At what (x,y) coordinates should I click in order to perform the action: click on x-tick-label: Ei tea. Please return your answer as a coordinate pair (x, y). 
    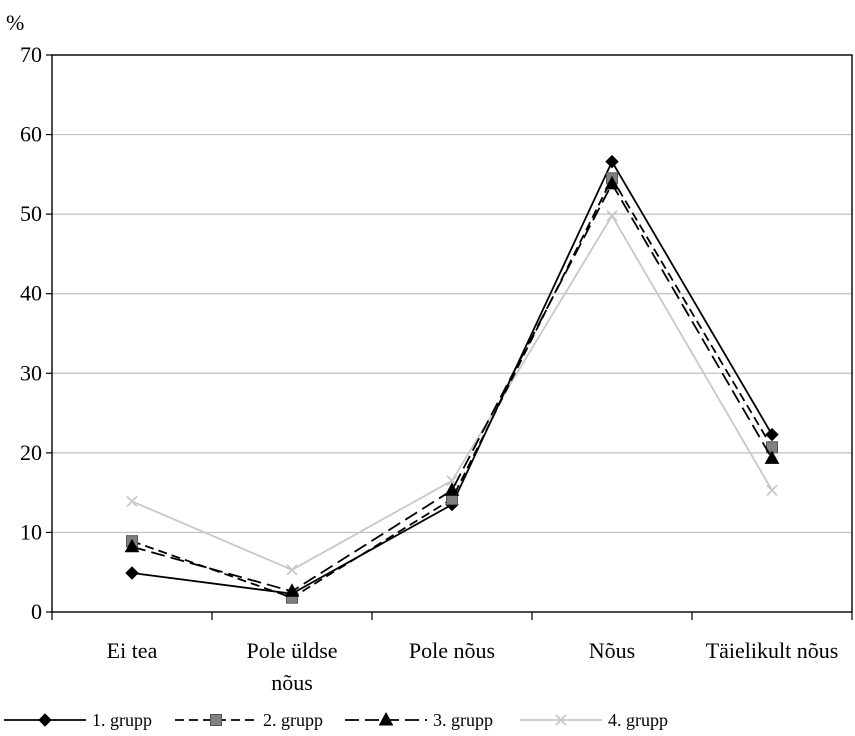
    Looking at the image, I should click on (132, 650).